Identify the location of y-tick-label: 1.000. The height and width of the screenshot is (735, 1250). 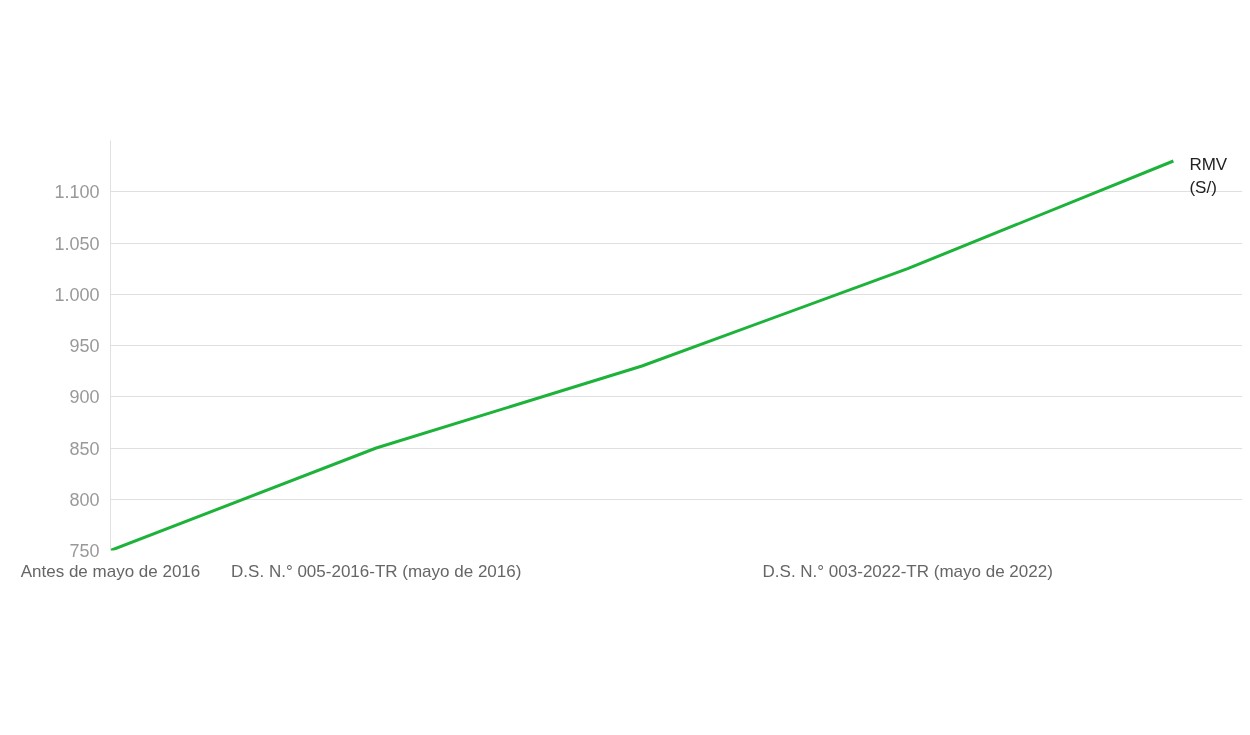
(77, 294).